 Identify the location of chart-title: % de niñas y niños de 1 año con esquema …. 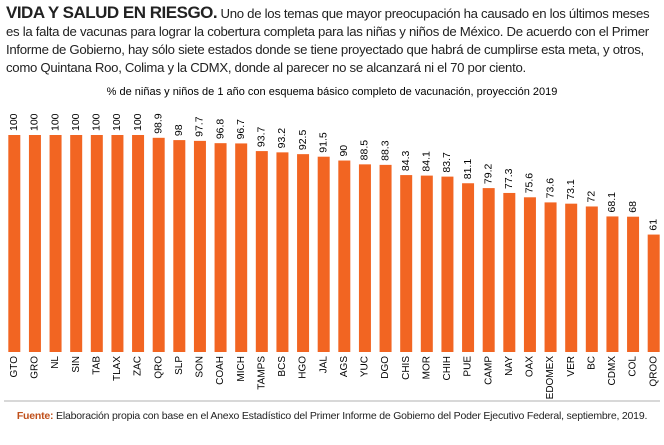
(332, 92).